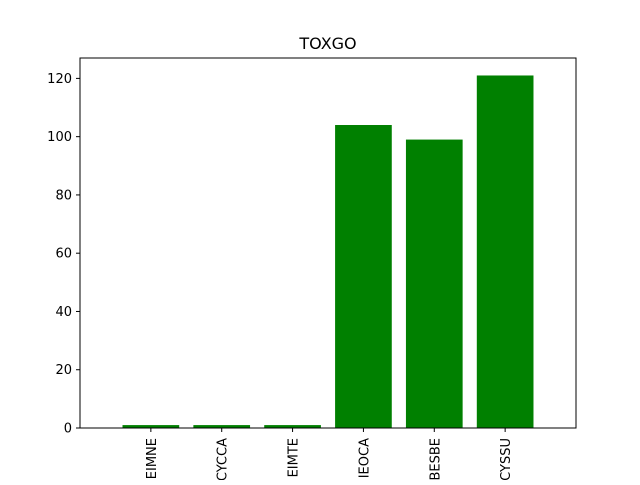 This screenshot has width=640, height=485. I want to click on chart-title: TOXGO, so click(327, 43).